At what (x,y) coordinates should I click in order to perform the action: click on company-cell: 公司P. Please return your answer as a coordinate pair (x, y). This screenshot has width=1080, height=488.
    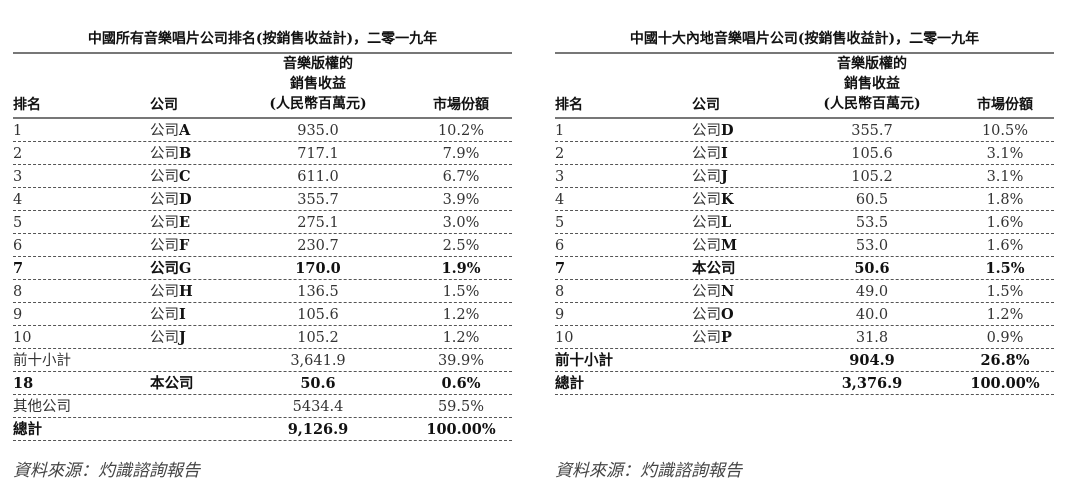
    Looking at the image, I should click on (712, 338).